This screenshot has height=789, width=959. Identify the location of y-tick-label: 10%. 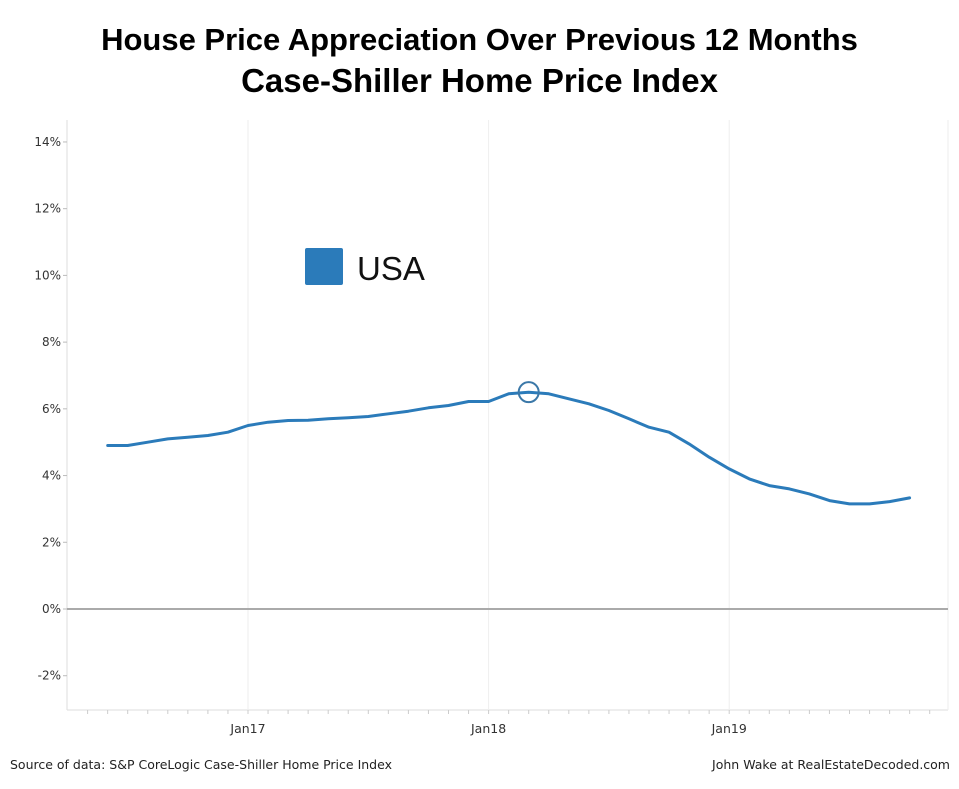
(47, 275).